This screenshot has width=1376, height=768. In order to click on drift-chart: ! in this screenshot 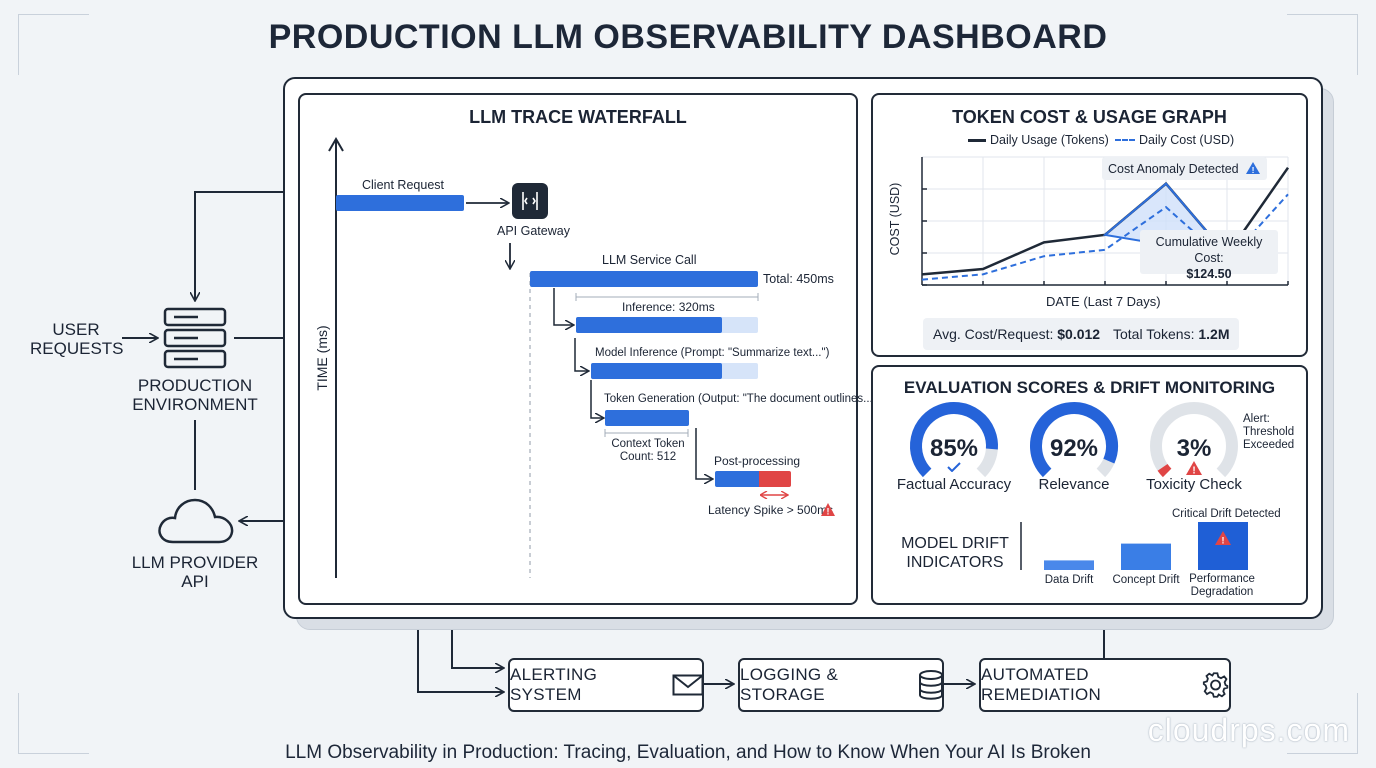, I will do `click(1134, 546)`.